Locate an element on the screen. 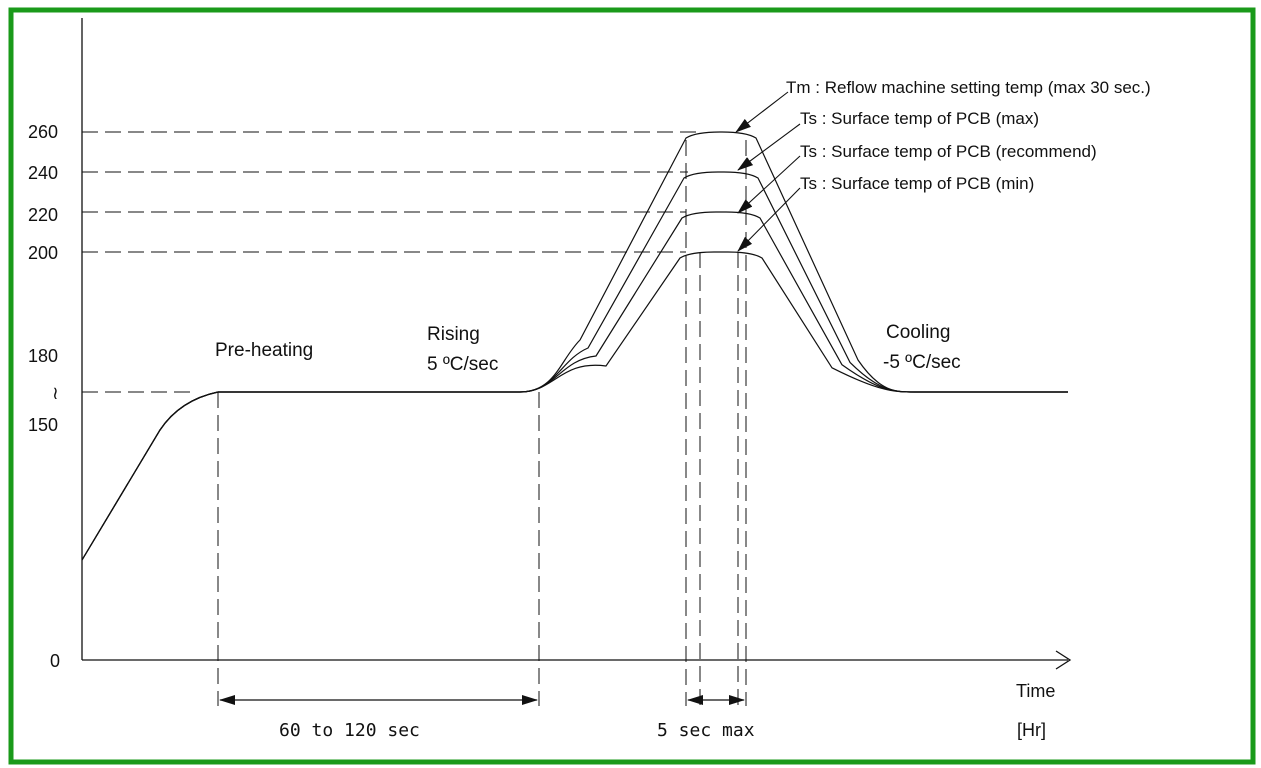  legend-leaders is located at coordinates (768, 171).